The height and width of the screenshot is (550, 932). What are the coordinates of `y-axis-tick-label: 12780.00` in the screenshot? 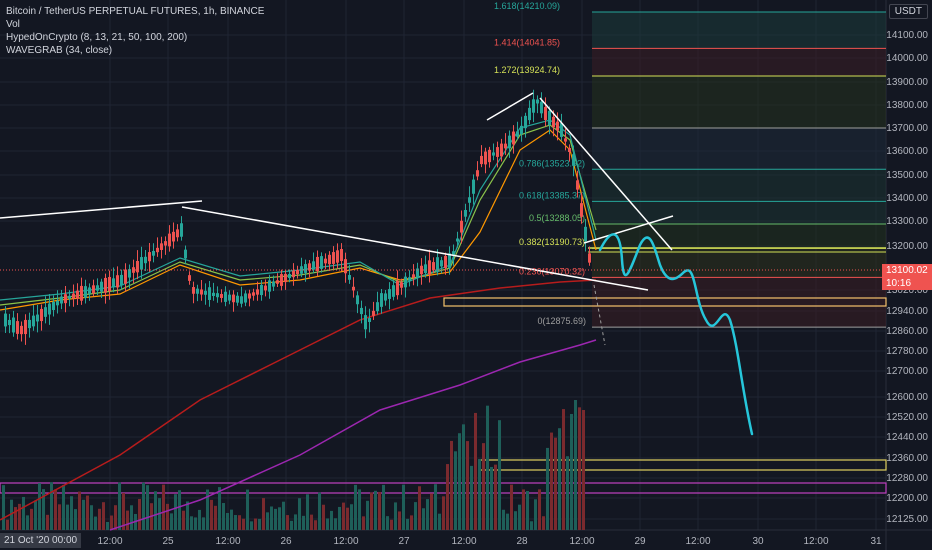 It's located at (907, 351).